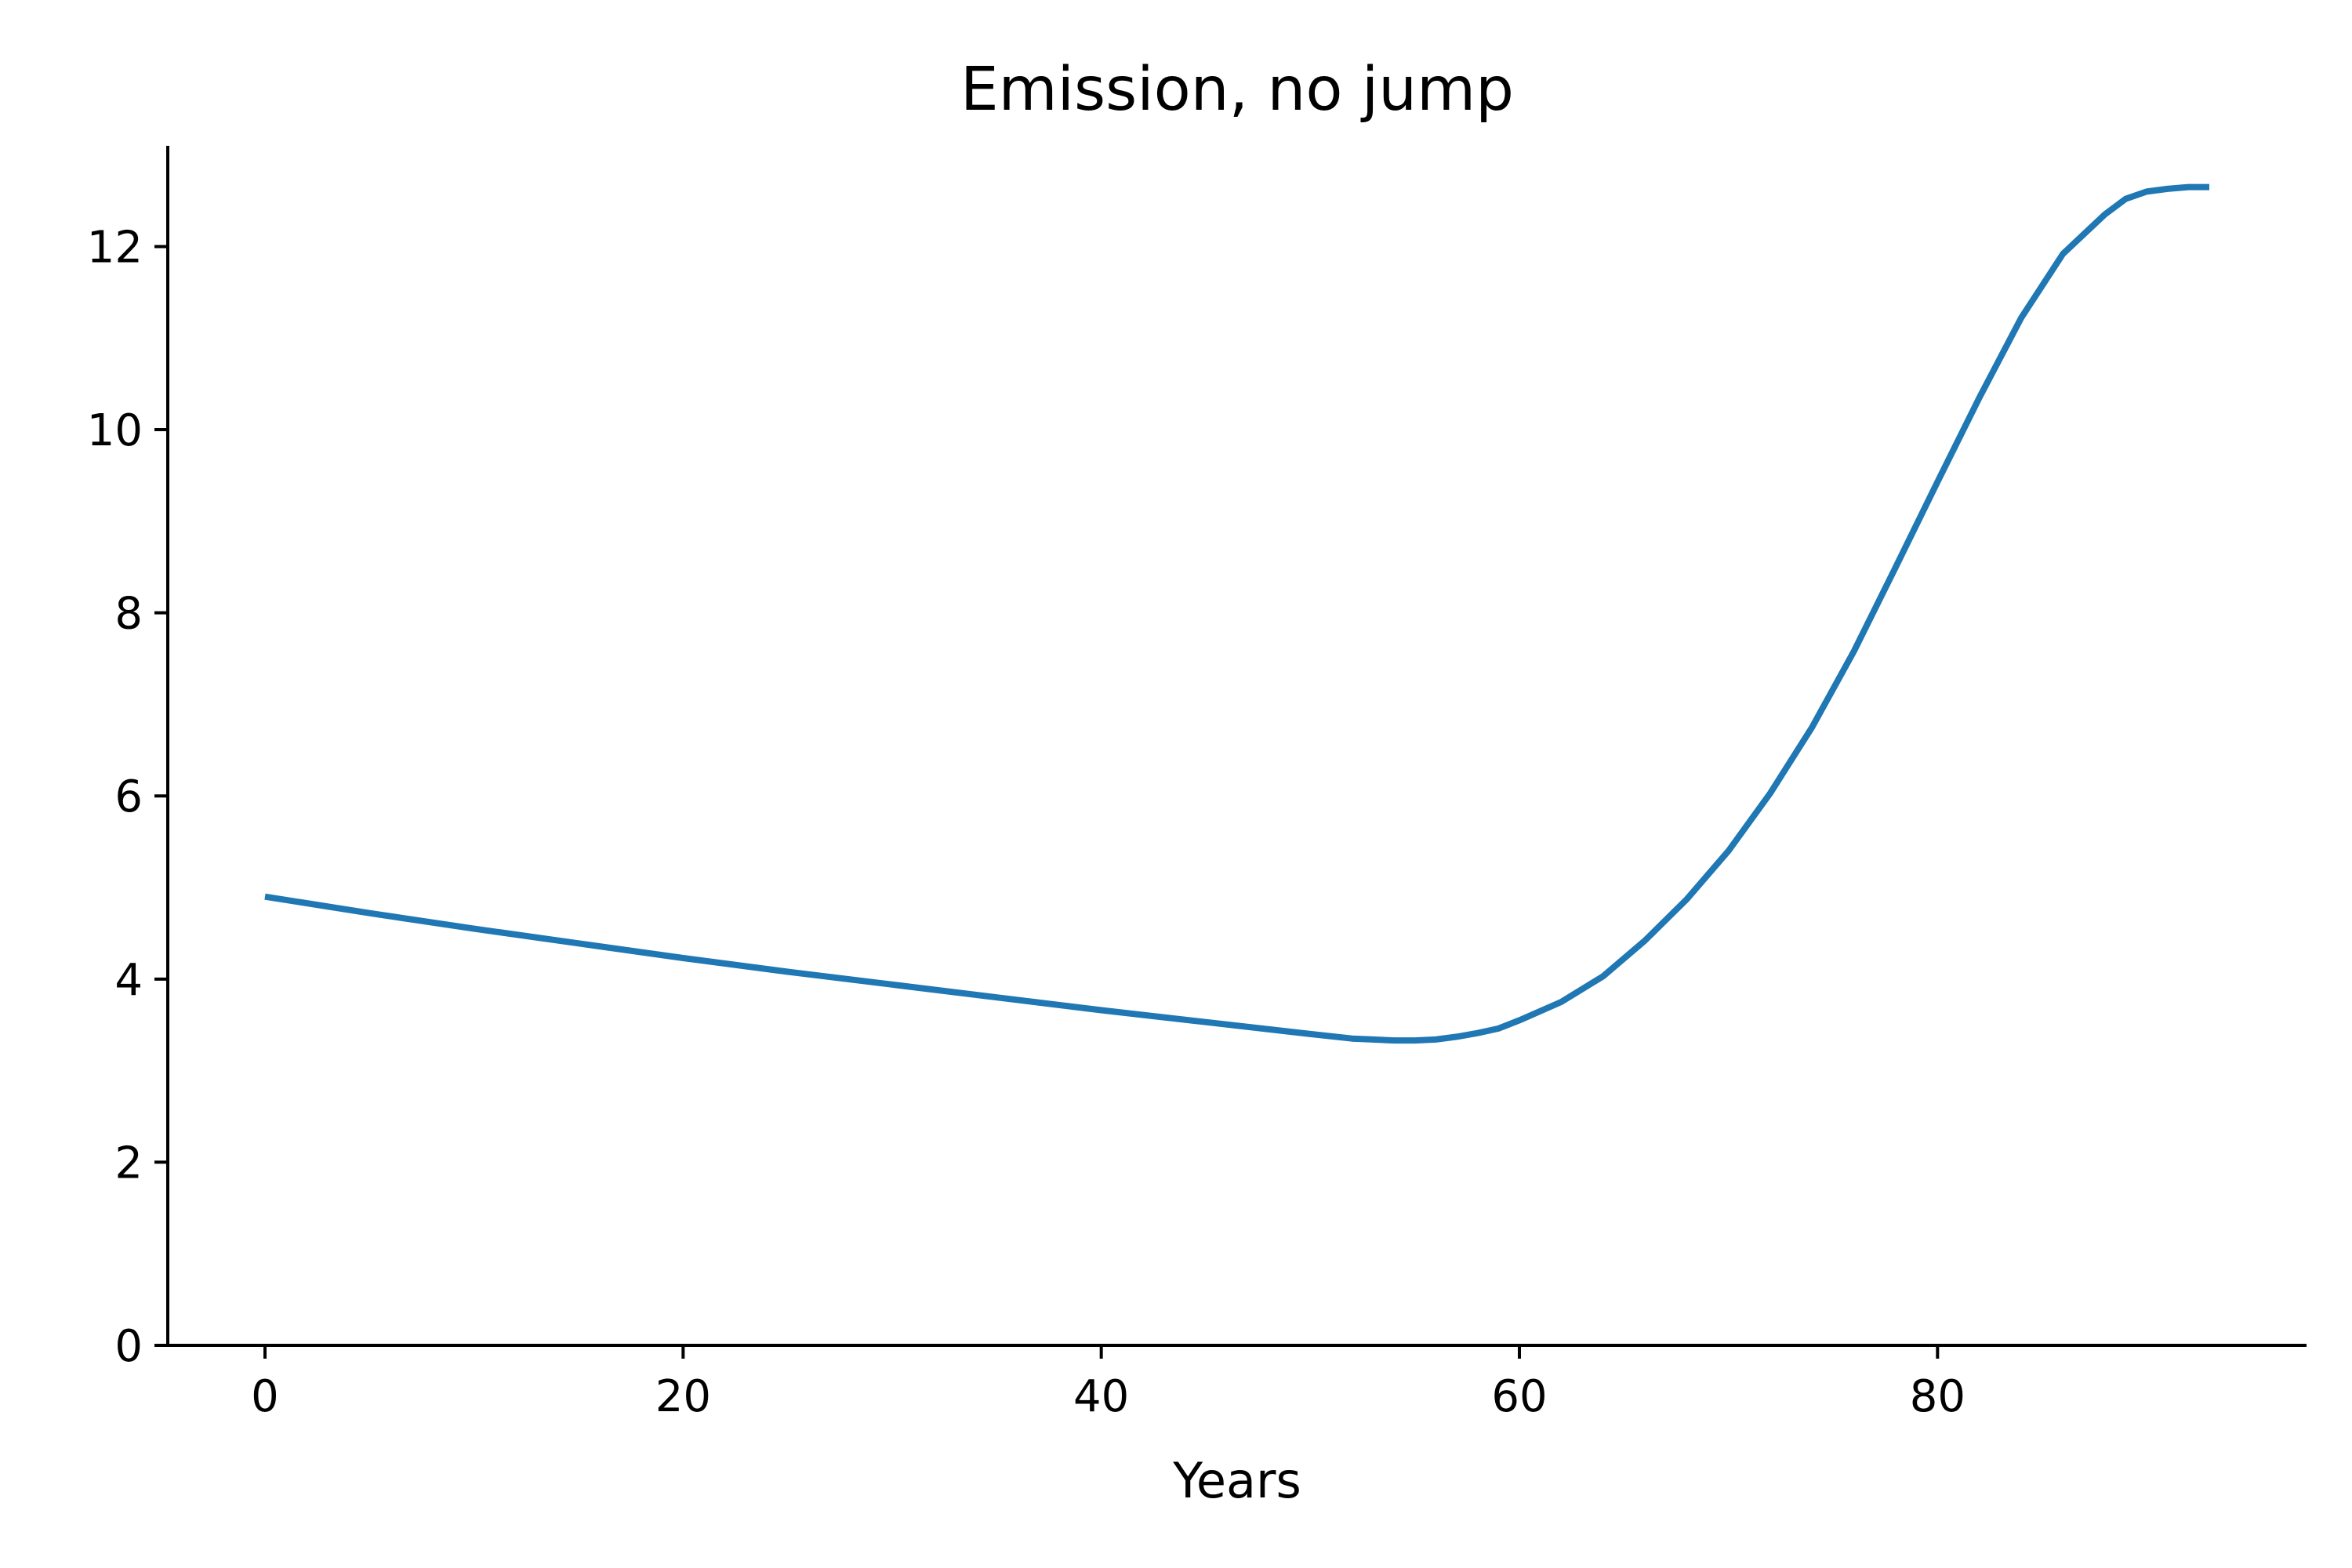 The image size is (2352, 1568). Describe the element at coordinates (1101, 1396) in the screenshot. I see `x-tick-label: 40` at that location.